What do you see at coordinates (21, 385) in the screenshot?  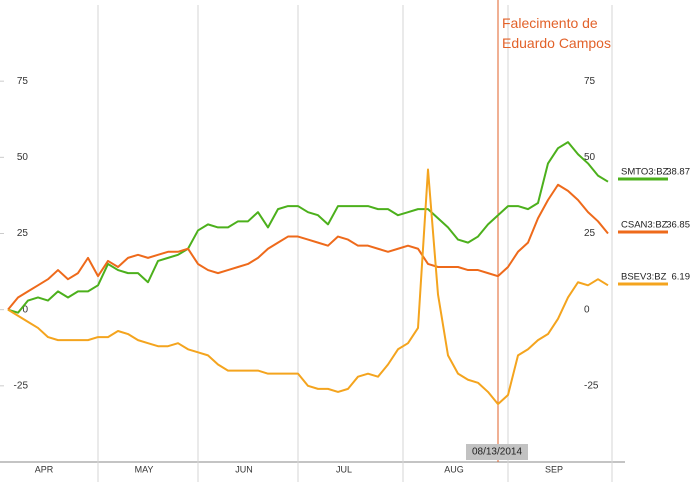 I see `y-tick-label: -25` at bounding box center [21, 385].